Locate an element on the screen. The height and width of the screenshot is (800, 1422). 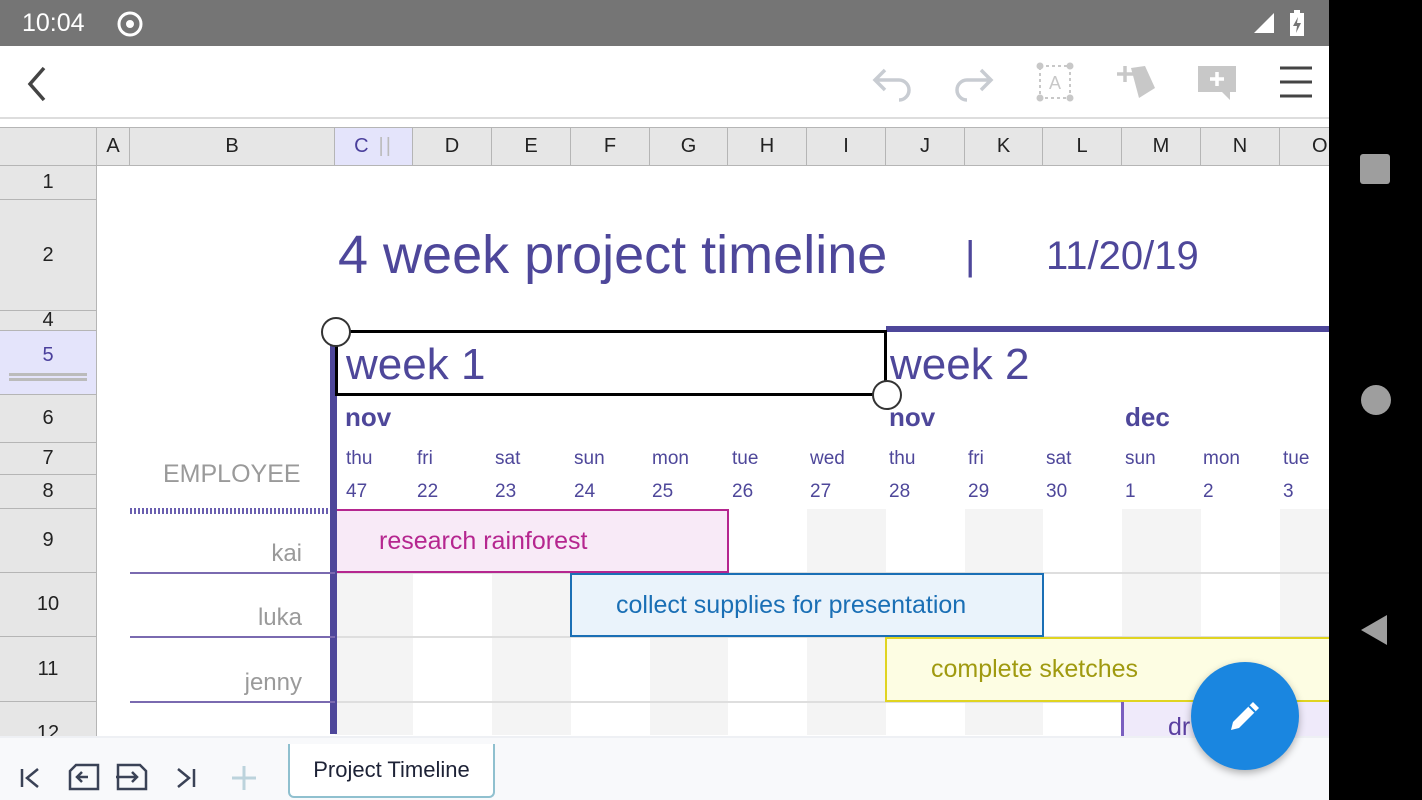
task-bar-research-rainforest: research rainforest is located at coordinates (533, 541).